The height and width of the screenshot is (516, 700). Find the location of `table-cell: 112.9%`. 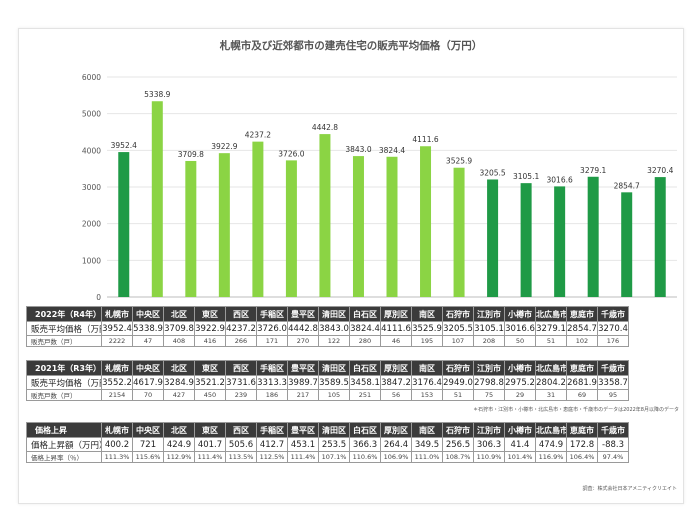

table-cell: 112.9% is located at coordinates (179, 457).